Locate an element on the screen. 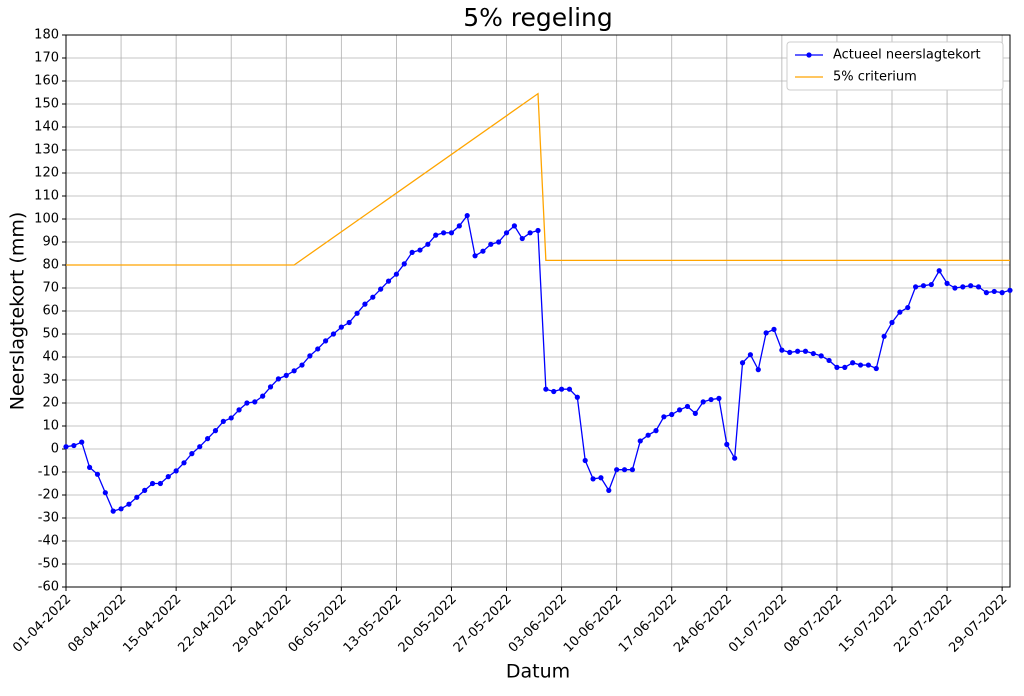 Image resolution: width=1024 pixels, height=696 pixels. x-tick-label: 01-04-2022 is located at coordinates (42, 624).